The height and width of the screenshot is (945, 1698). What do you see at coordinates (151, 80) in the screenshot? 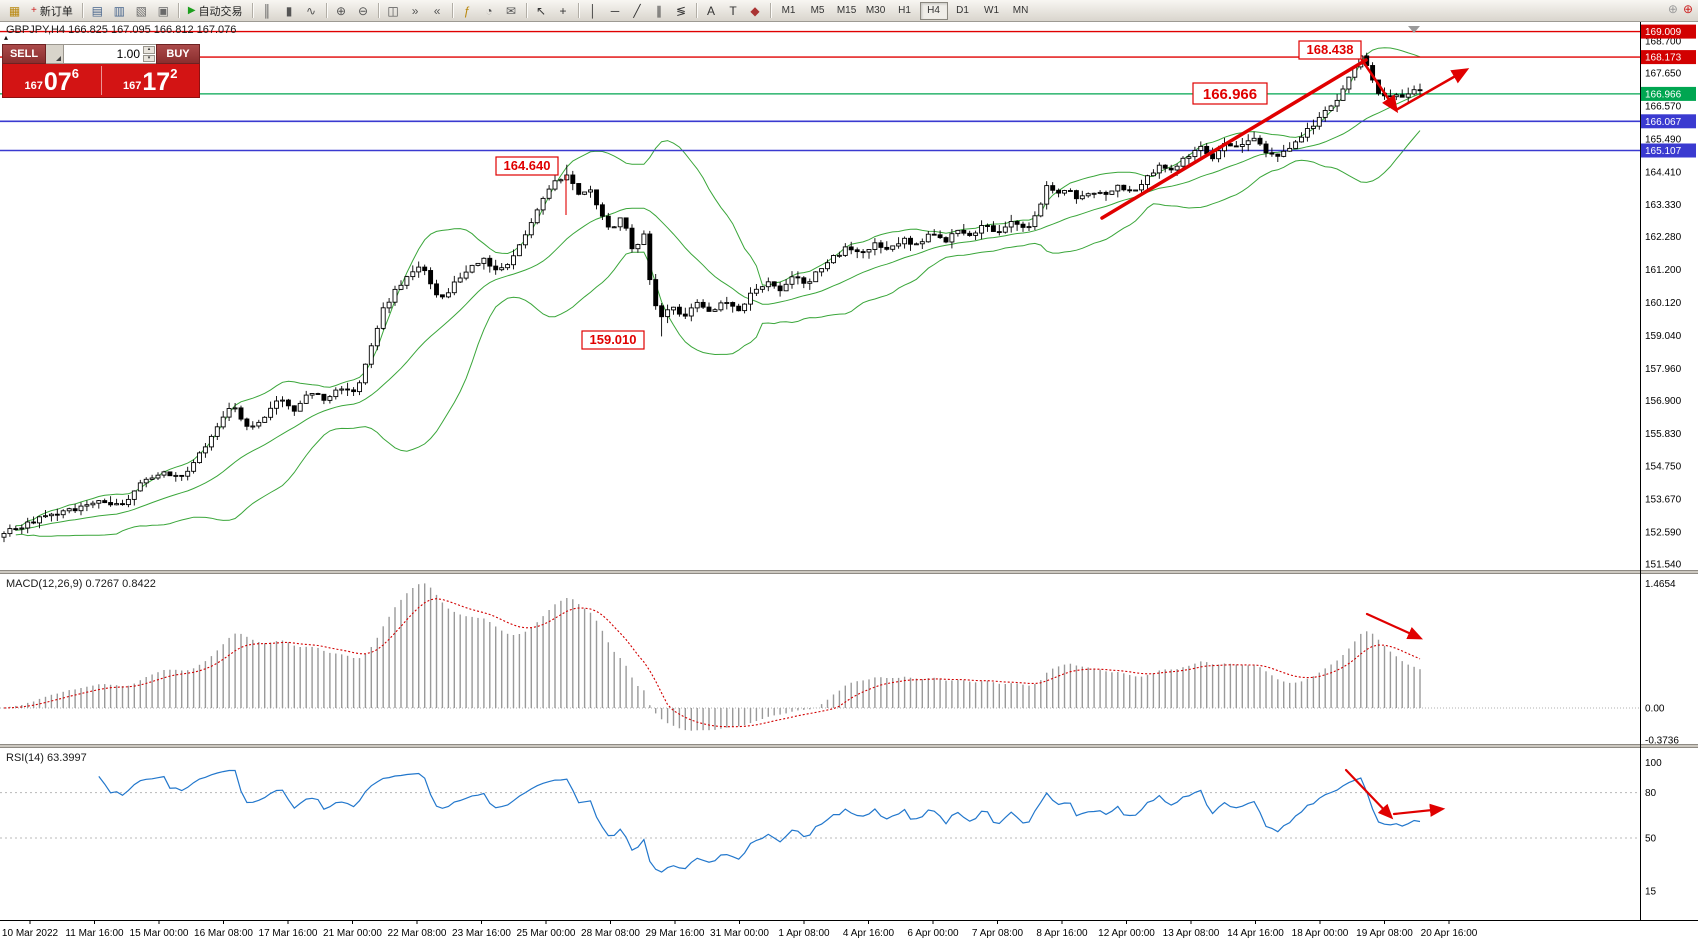
I see `buy-price: 167 17 2` at bounding box center [151, 80].